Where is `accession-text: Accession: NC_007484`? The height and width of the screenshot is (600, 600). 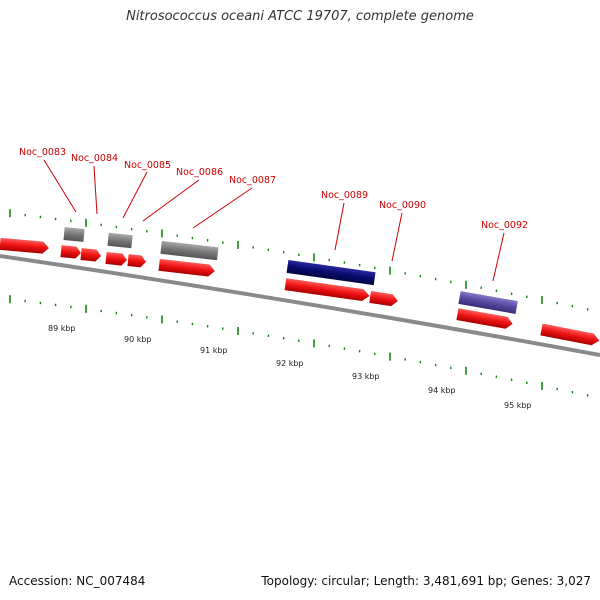 accession-text: Accession: NC_007484 is located at coordinates (77, 581).